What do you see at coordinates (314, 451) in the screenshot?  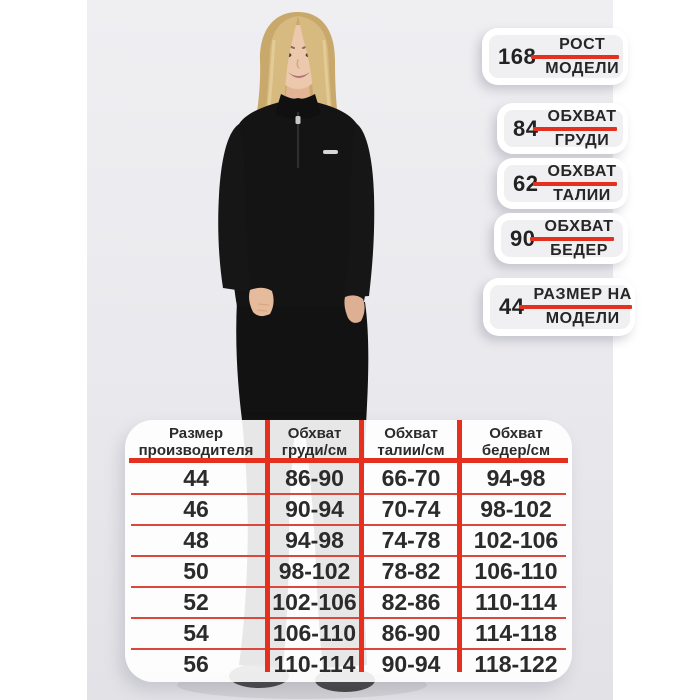 I see `column-header-line2: груди/см` at bounding box center [314, 451].